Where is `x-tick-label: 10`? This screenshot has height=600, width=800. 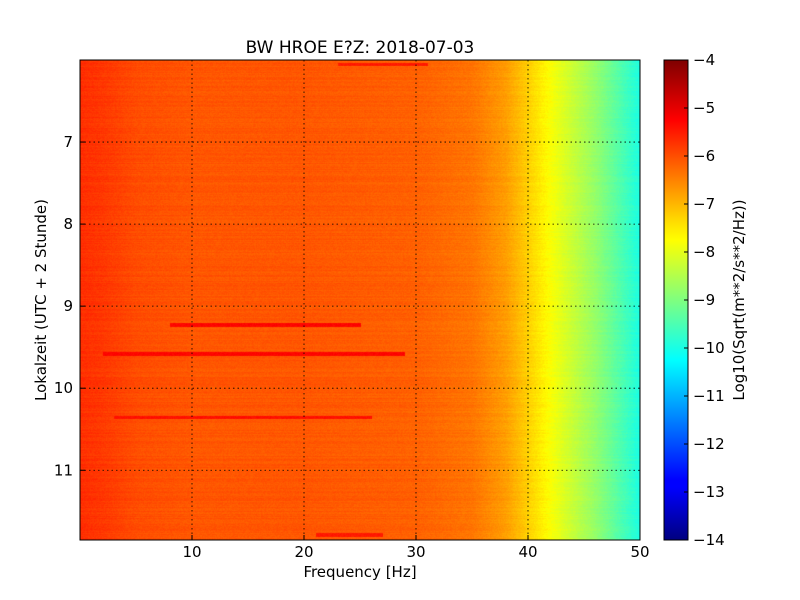 x-tick-label: 10 is located at coordinates (191, 552).